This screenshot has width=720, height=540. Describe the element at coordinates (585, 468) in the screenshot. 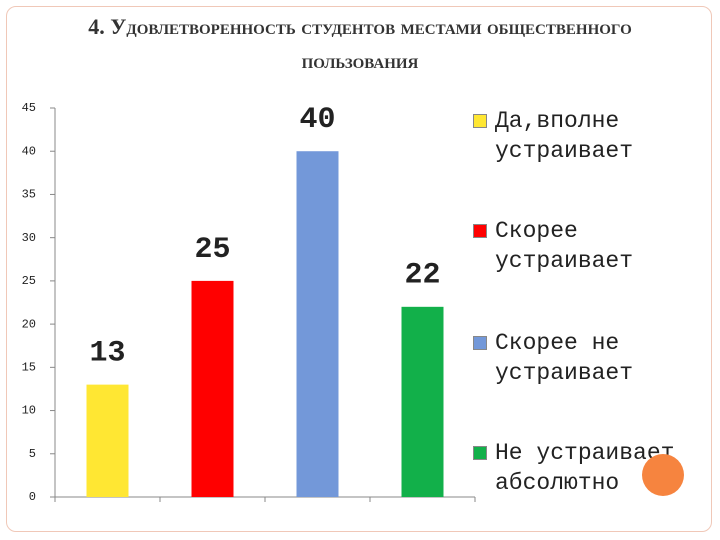

I see `legend-label: Не устраивает абсолютно` at that location.